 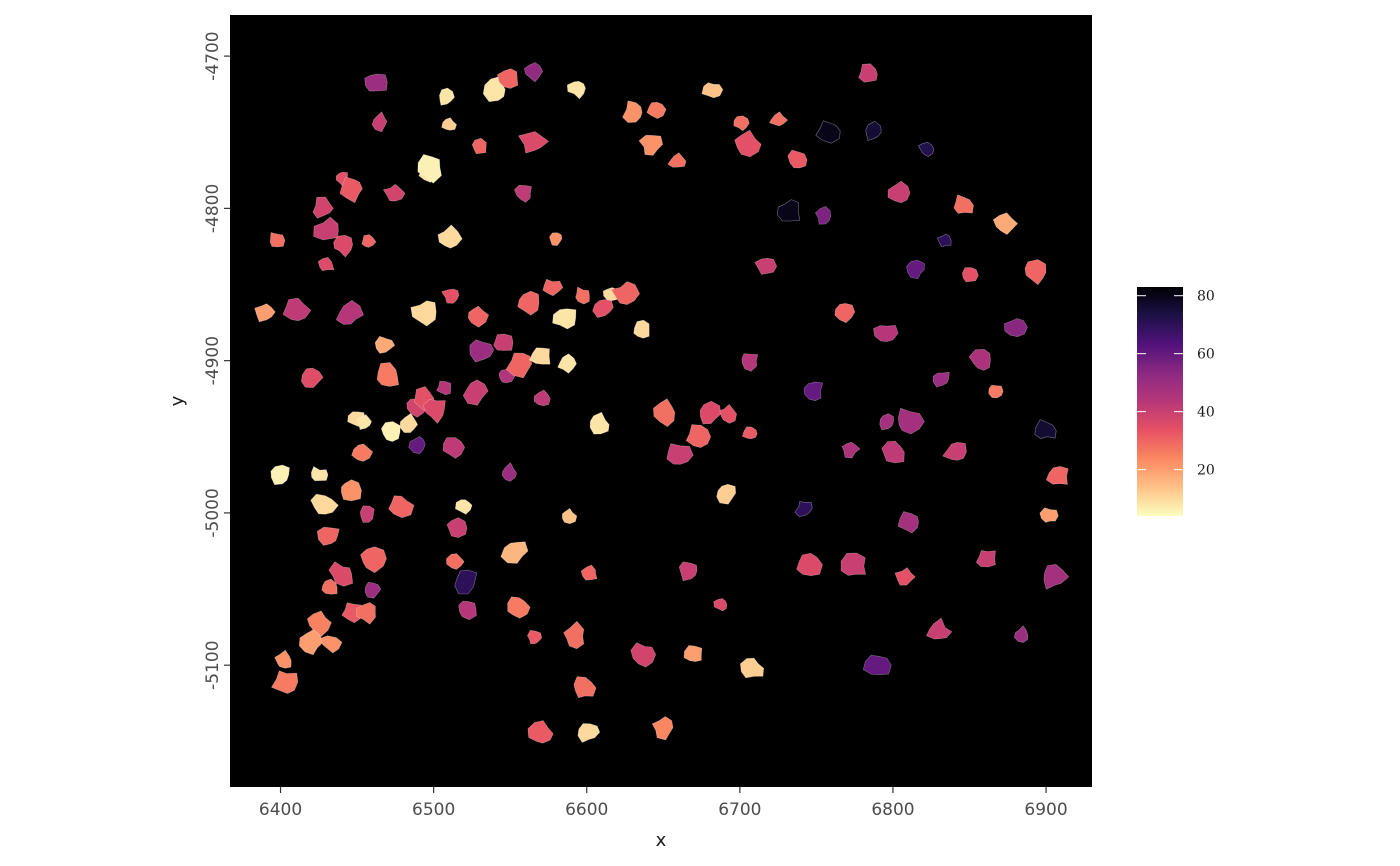 I want to click on y-tick-label: -4800, so click(x=213, y=208).